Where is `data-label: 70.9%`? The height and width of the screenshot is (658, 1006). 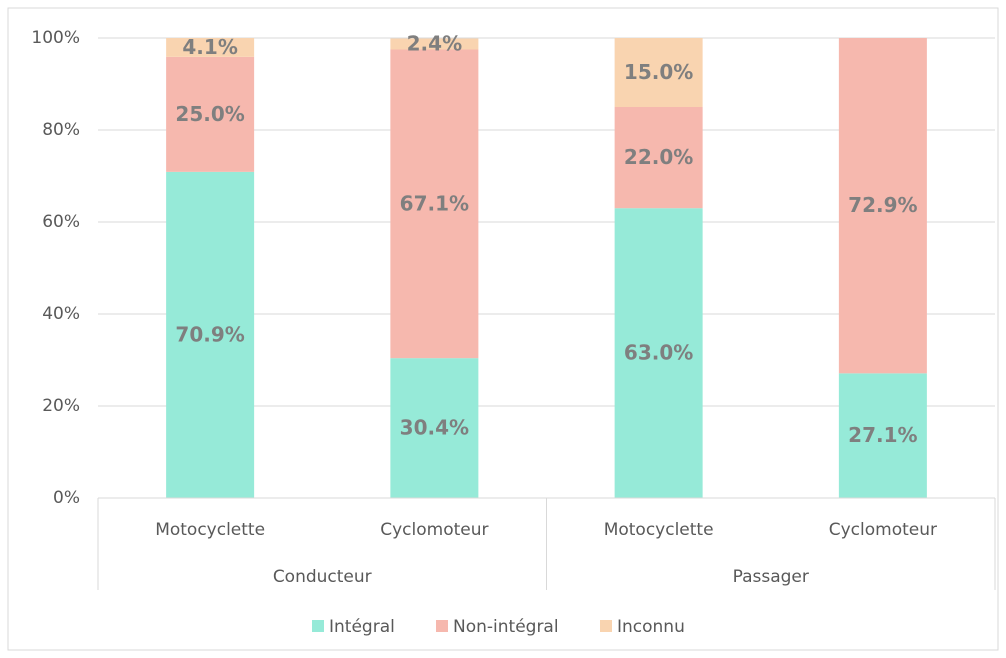
data-label: 70.9% is located at coordinates (209, 334).